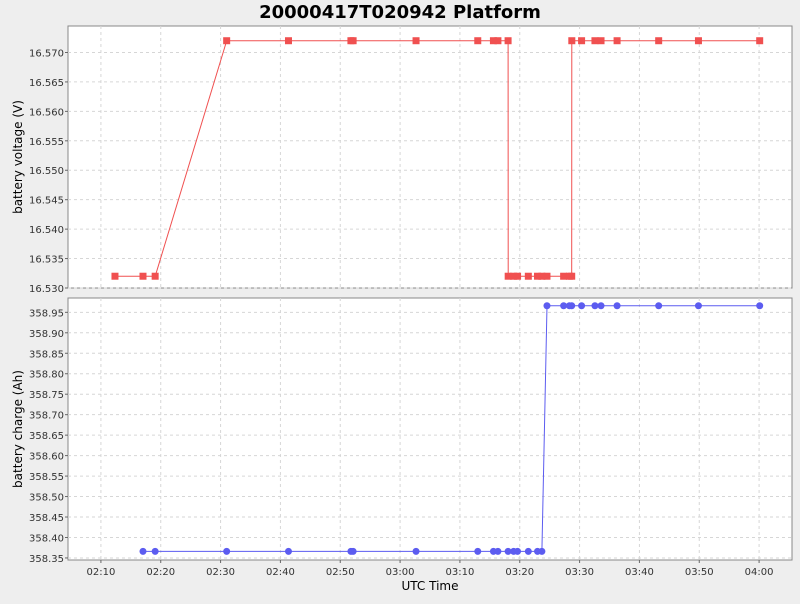  Describe the element at coordinates (46, 289) in the screenshot. I see `y-tick-label: 16.530` at that location.